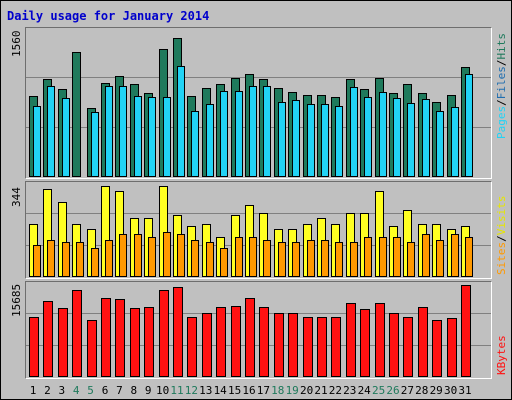 The height and width of the screenshot is (400, 512). Describe the element at coordinates (16, 197) in the screenshot. I see `middle-y-max-label: 344` at that location.